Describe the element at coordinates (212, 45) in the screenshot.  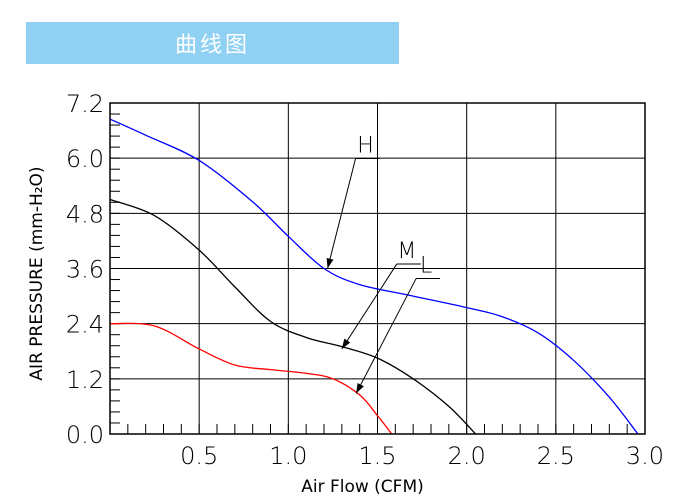
I see `chart-header-title: 曲线图` at that location.